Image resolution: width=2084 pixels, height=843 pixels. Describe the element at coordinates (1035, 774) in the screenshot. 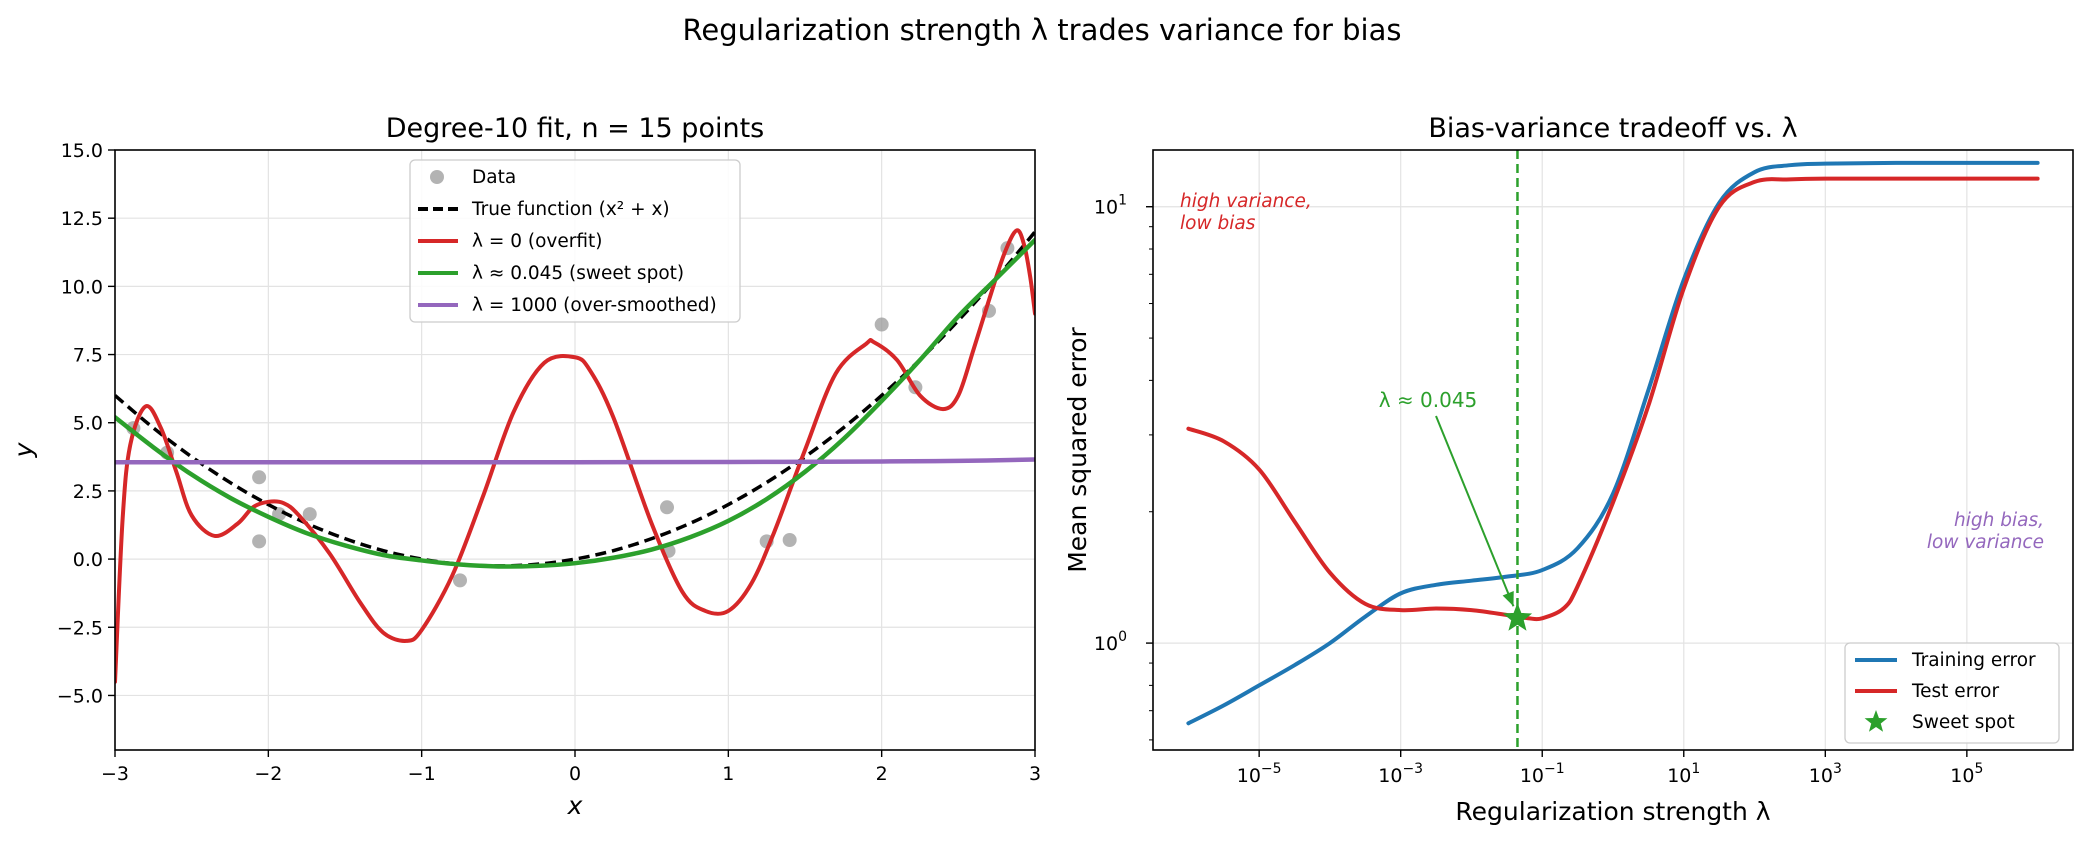

I see `left-x-tick-label: 3` at that location.